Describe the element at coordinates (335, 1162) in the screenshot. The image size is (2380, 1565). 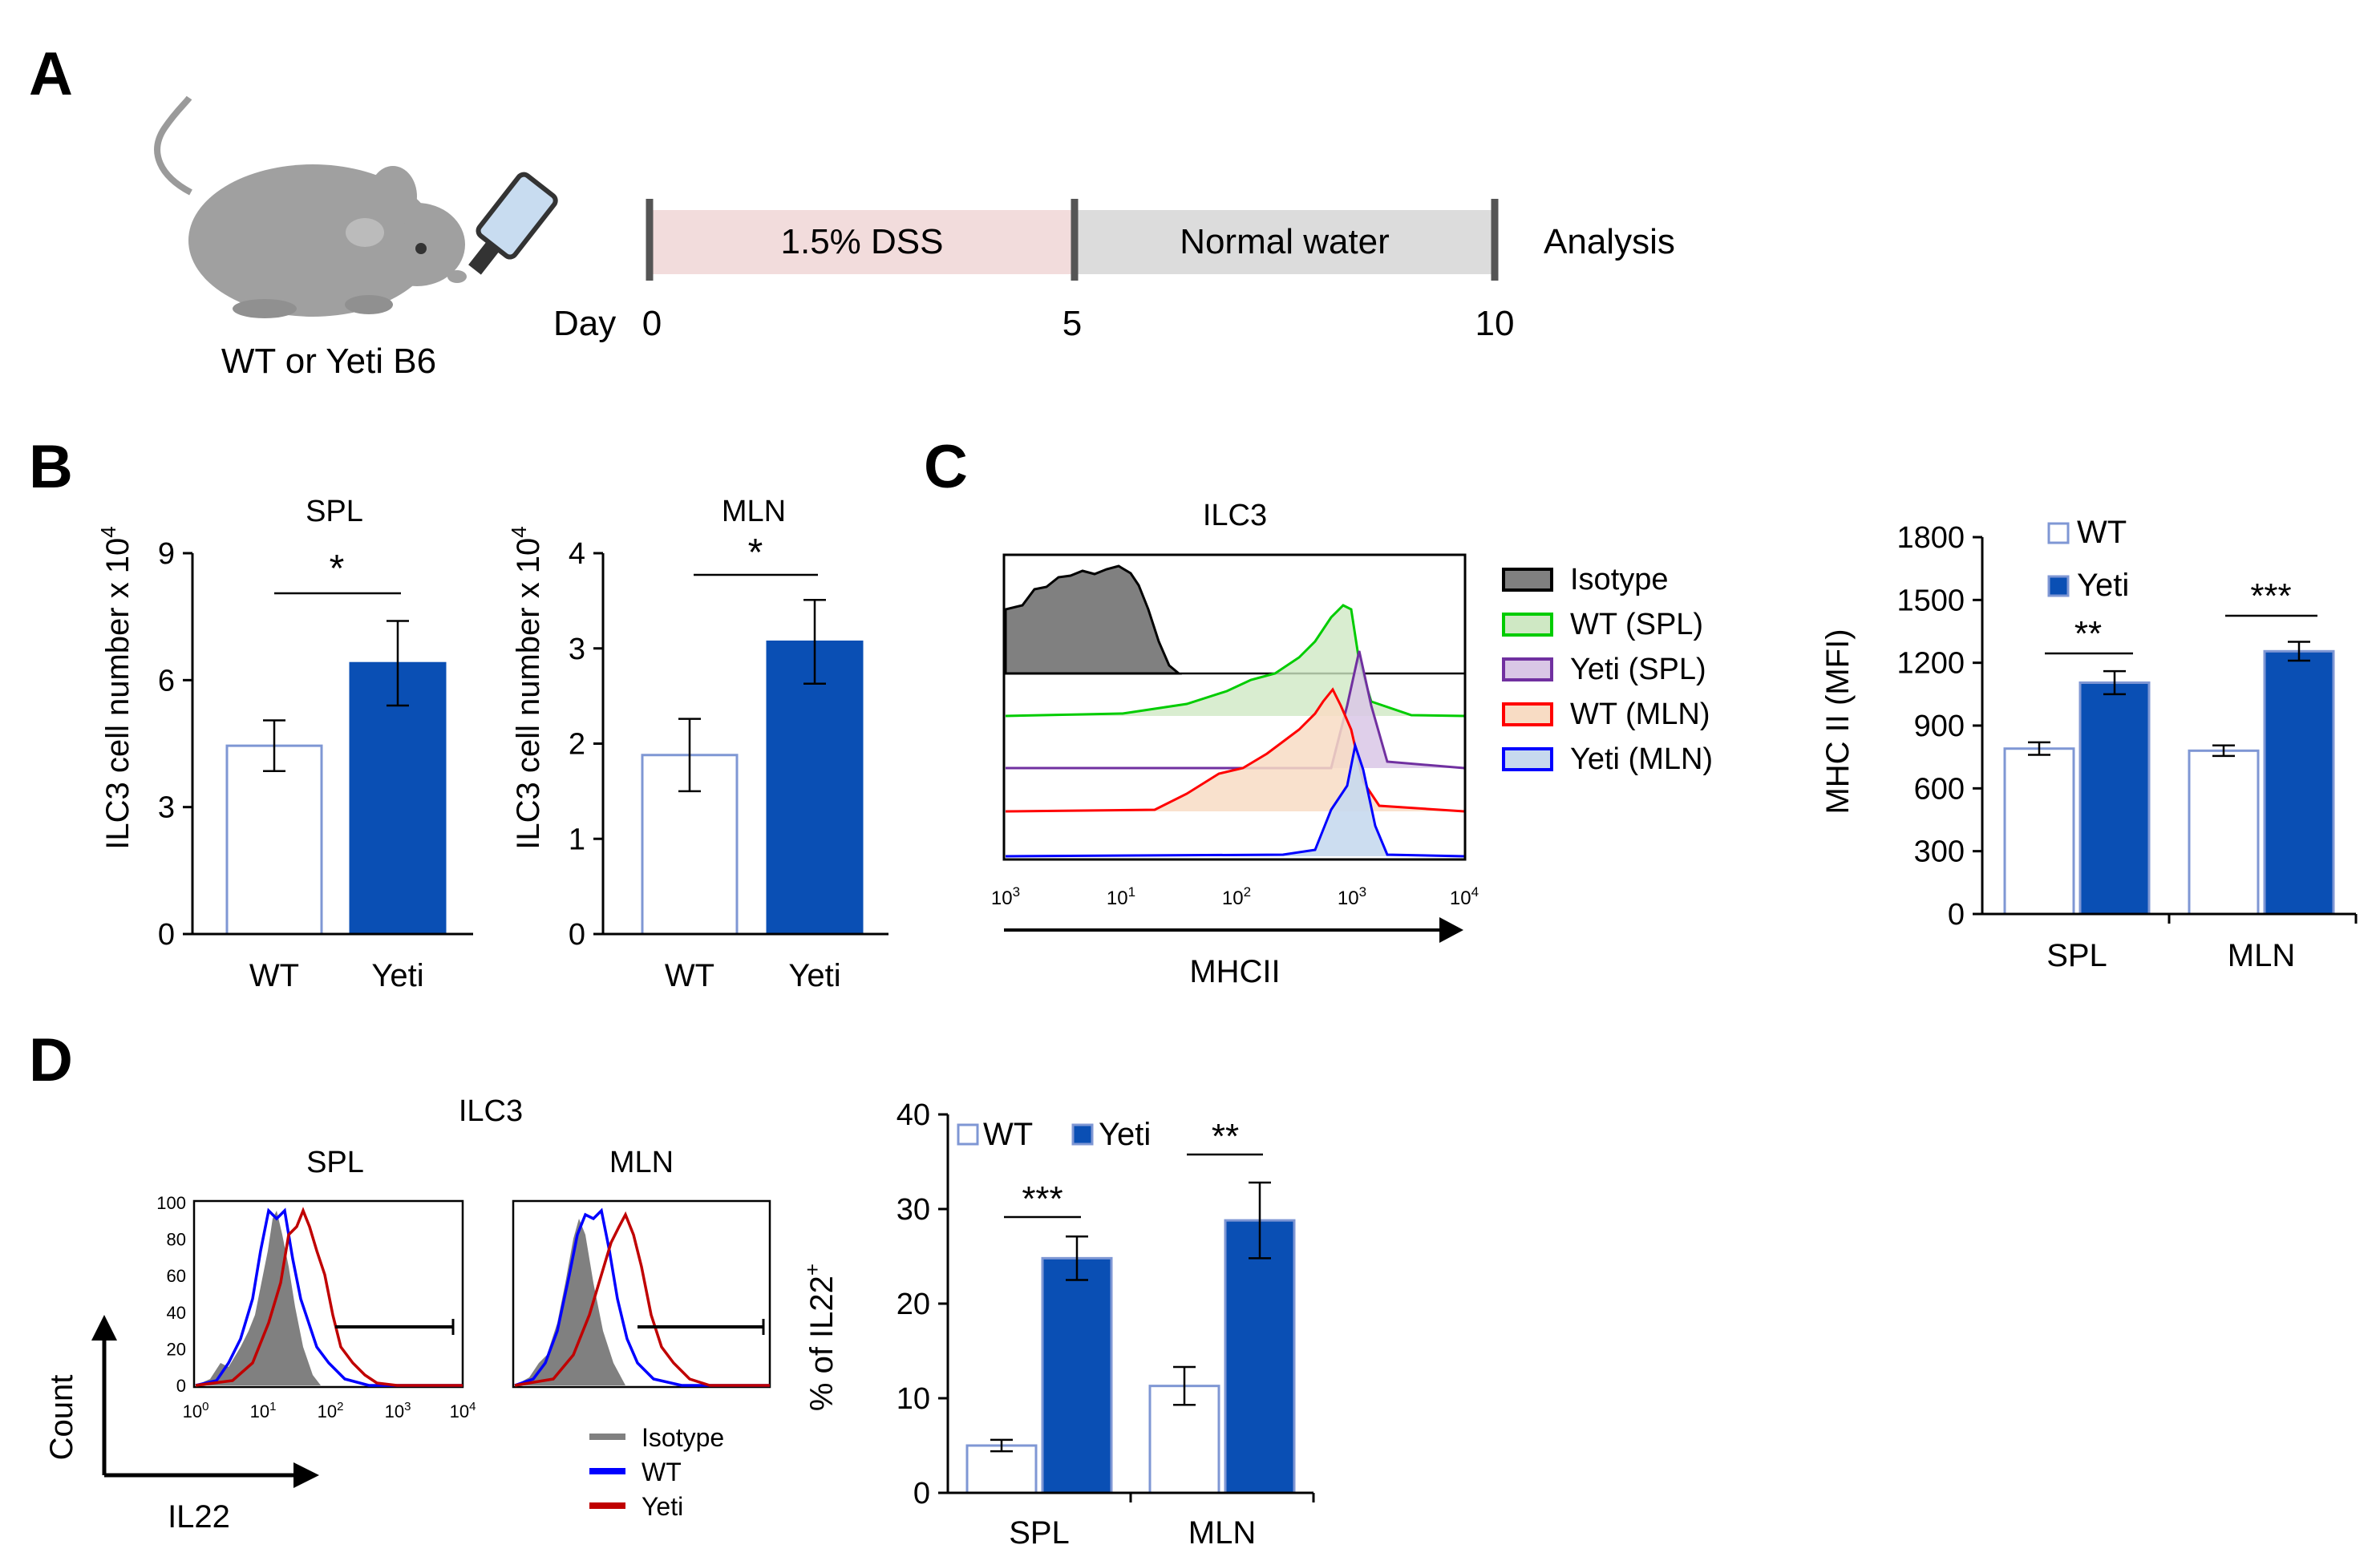
I see `subplot-title: SPL` at that location.